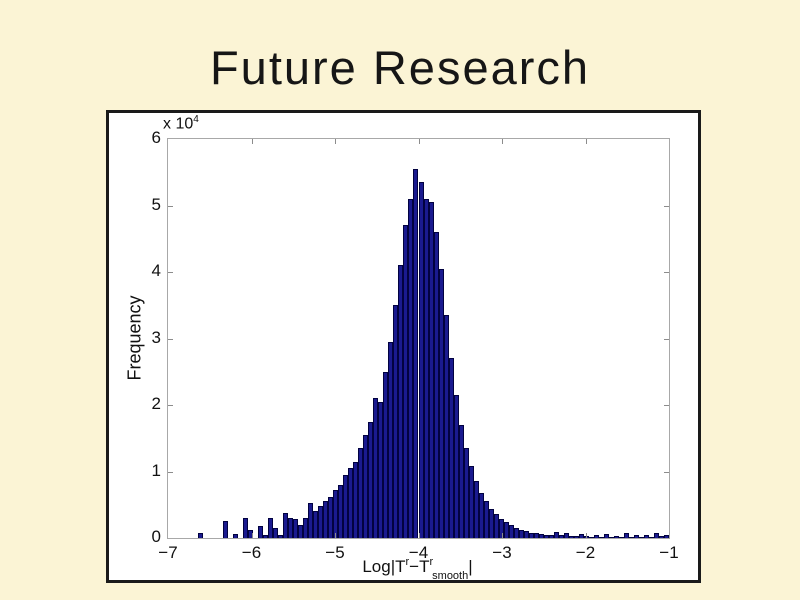 This screenshot has width=800, height=600. I want to click on y-tick-label: 3, so click(156, 337).